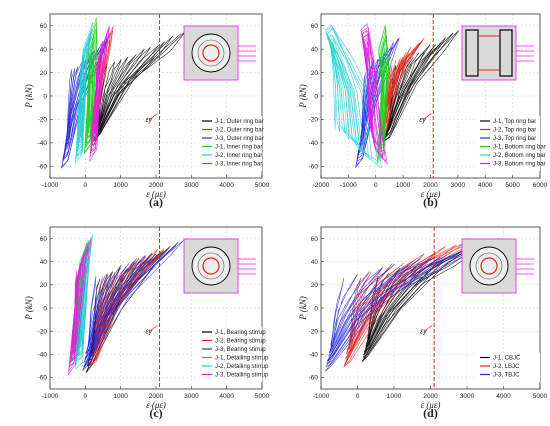  I want to click on inset-stirrup-left, so click(472, 53).